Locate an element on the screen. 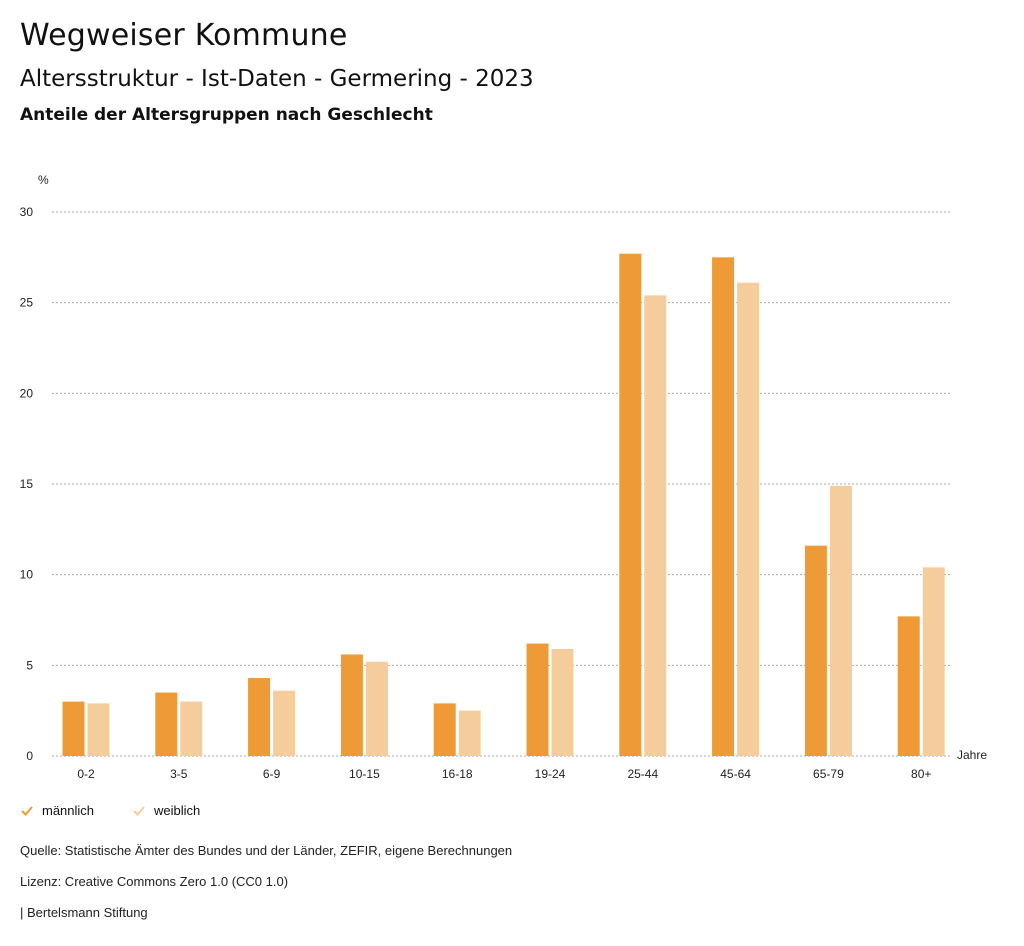 This screenshot has width=1024, height=946. page-title: Wegweiser Kommune is located at coordinates (184, 35).